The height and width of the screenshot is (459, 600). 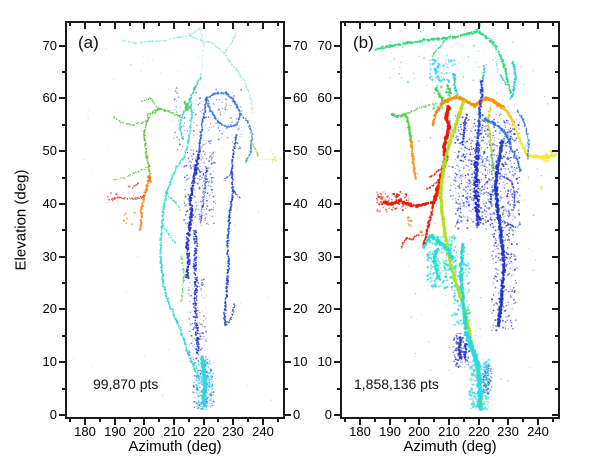 What do you see at coordinates (450, 446) in the screenshot?
I see `x-axis-title-b: Azimuth (deg)` at bounding box center [450, 446].